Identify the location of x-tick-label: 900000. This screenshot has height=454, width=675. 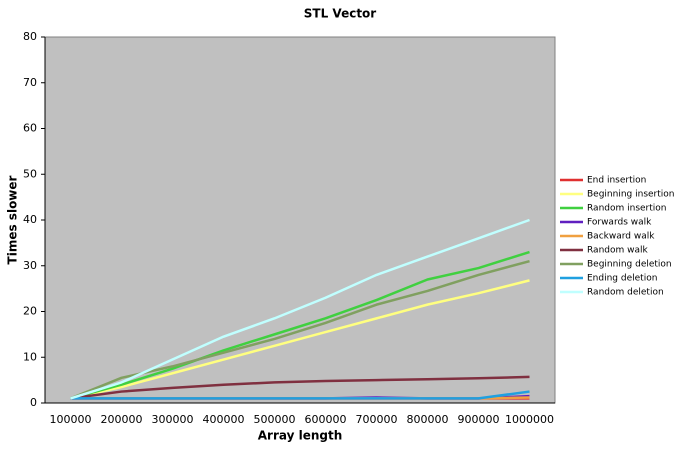
(479, 419).